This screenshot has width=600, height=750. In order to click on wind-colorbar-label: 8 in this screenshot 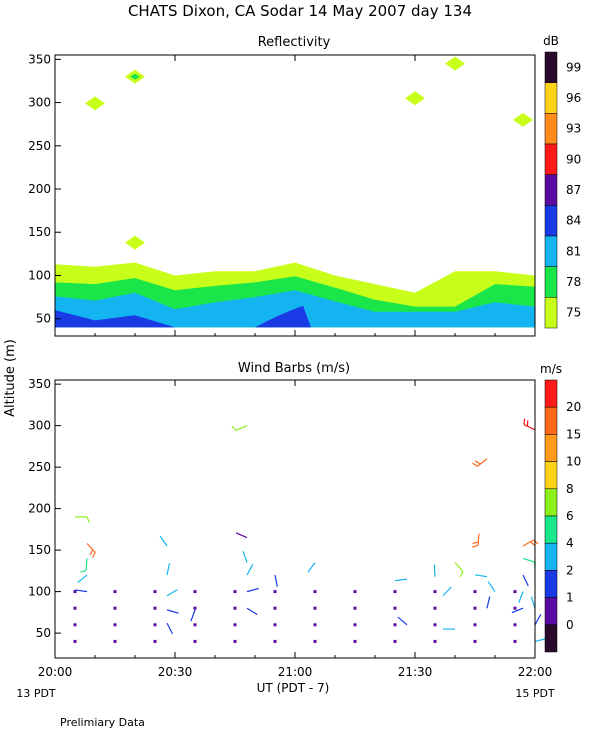, I will do `click(570, 489)`.